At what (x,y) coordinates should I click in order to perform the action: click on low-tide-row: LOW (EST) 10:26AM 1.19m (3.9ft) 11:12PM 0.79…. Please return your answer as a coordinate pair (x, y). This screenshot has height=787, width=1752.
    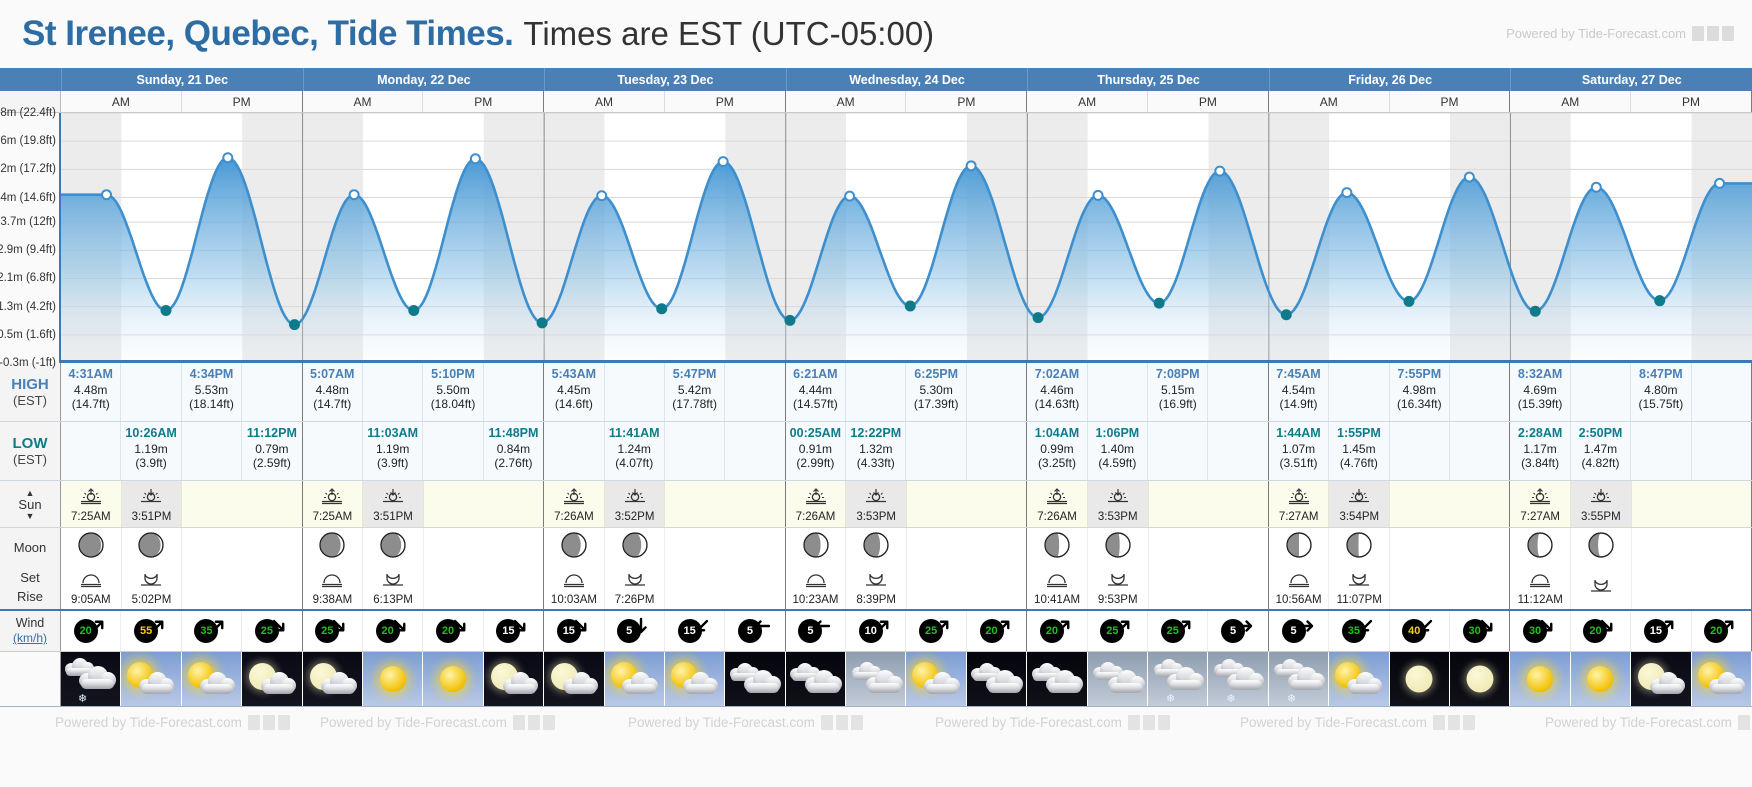
    Looking at the image, I should click on (876, 451).